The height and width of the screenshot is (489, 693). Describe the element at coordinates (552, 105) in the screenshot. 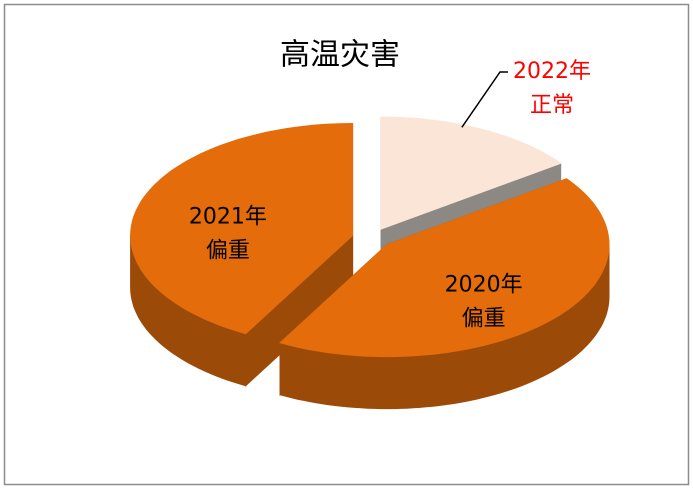

I see `slice-status: 正常` at that location.